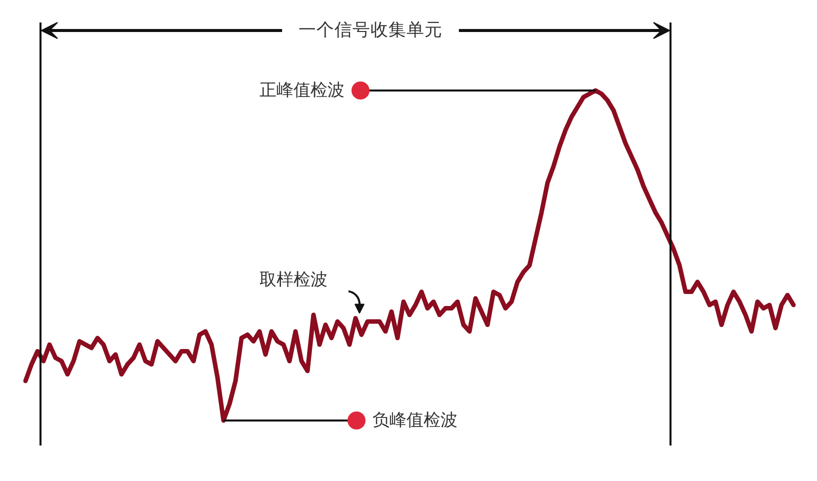  What do you see at coordinates (294, 280) in the screenshot?
I see `annotation: 取样检波` at bounding box center [294, 280].